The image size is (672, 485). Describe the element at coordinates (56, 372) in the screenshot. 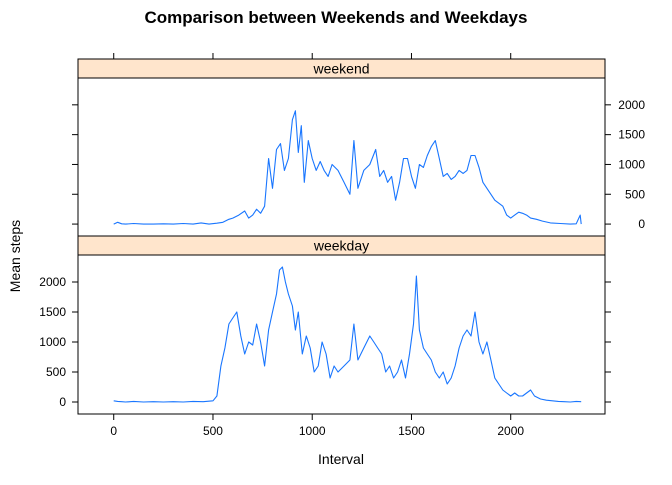

I see `ytick-label-weekday-500: 500` at that location.